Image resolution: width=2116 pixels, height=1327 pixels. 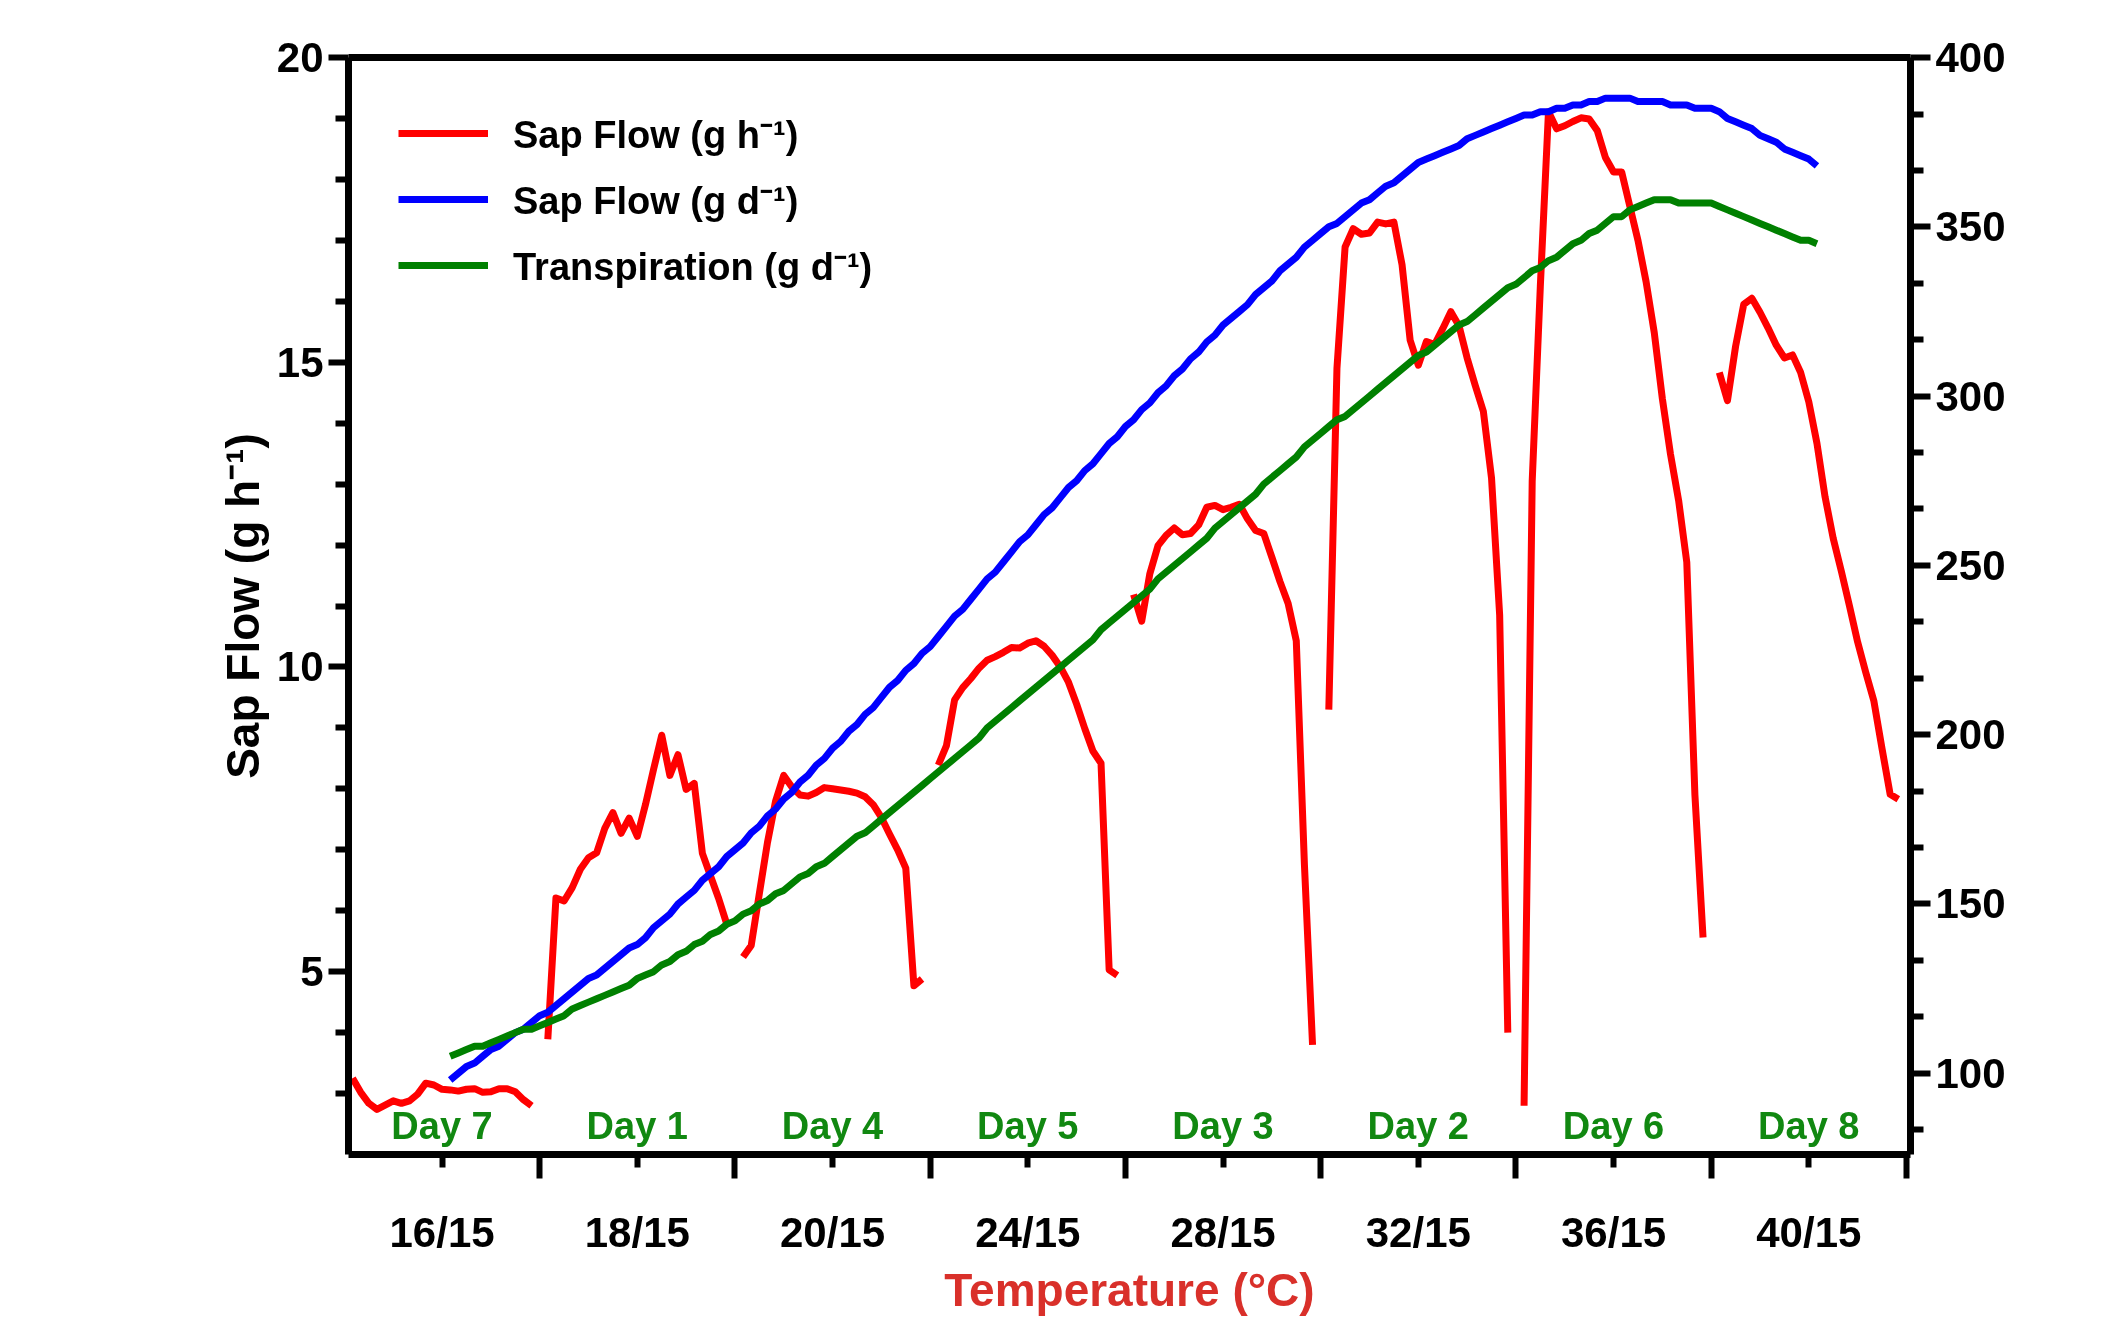 What do you see at coordinates (1970, 565) in the screenshot?
I see `y2-tick-label: 250` at bounding box center [1970, 565].